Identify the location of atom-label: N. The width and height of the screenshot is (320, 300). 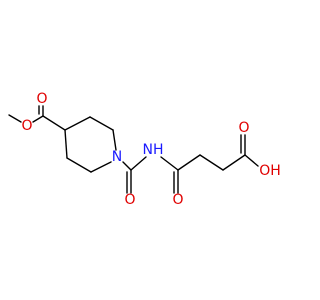
(117, 157).